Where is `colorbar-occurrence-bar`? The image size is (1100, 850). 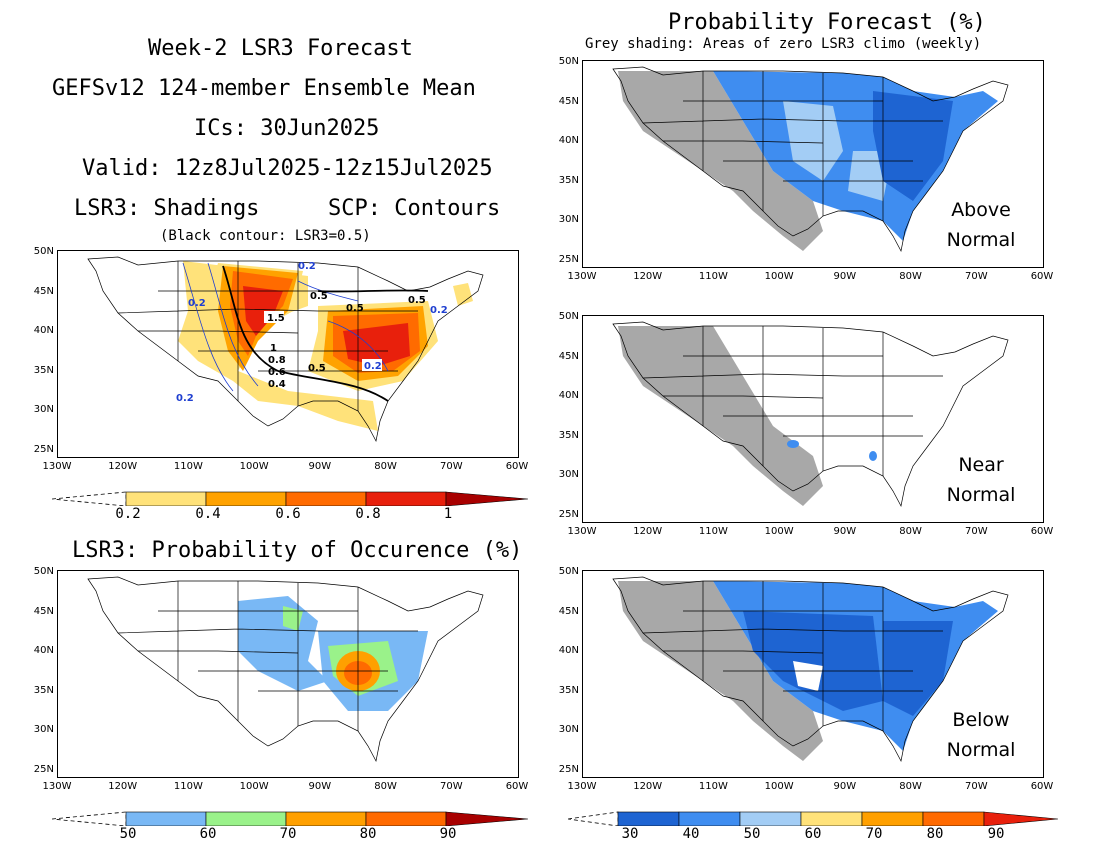
colorbar-occurrence-bar is located at coordinates (290, 819).